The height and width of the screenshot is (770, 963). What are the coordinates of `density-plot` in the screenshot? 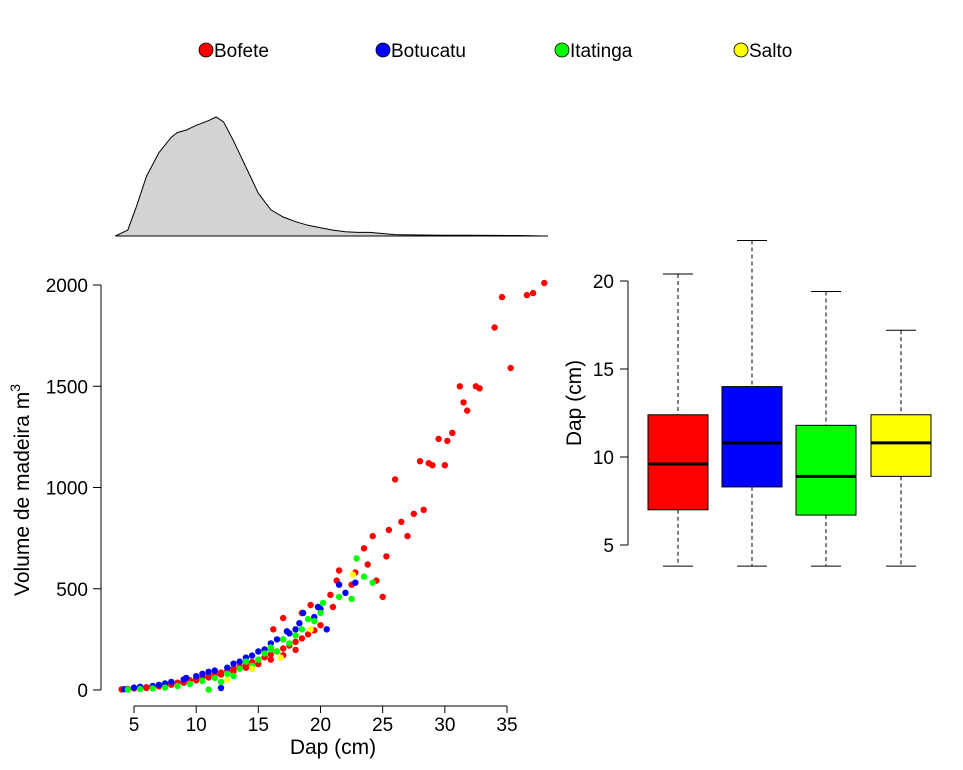 It's located at (331, 176).